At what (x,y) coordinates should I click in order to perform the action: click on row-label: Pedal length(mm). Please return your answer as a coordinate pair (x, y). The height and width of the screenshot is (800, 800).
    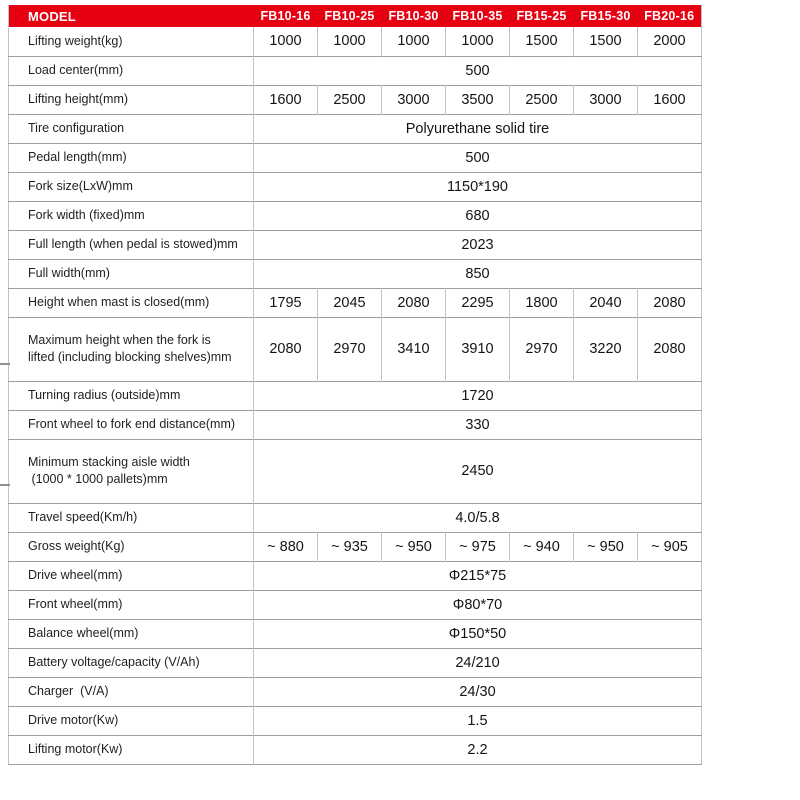
    Looking at the image, I should click on (131, 157).